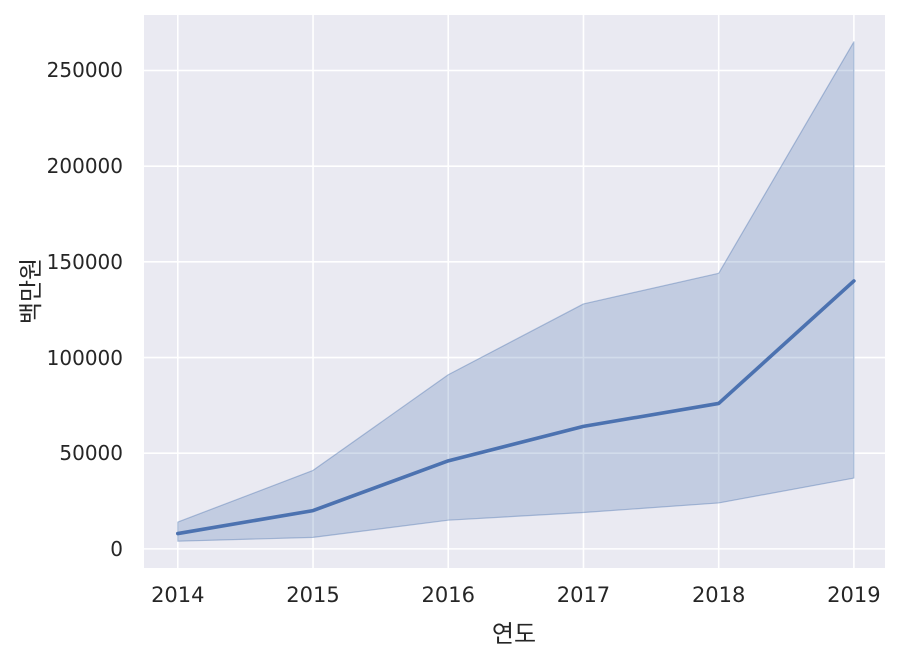  What do you see at coordinates (116, 548) in the screenshot?
I see `y-tick-label: 0` at bounding box center [116, 548].